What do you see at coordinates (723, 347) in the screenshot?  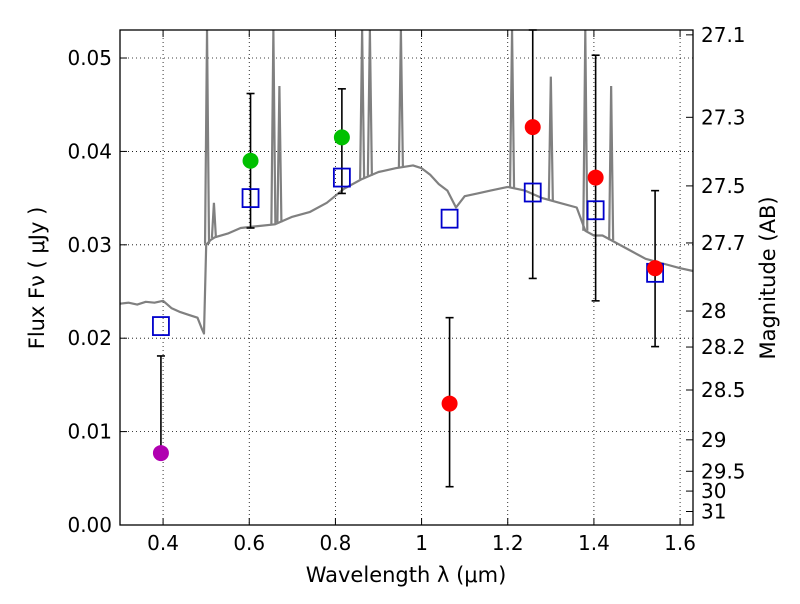 I see `magnitude-tick-label: 28.2` at bounding box center [723, 347].